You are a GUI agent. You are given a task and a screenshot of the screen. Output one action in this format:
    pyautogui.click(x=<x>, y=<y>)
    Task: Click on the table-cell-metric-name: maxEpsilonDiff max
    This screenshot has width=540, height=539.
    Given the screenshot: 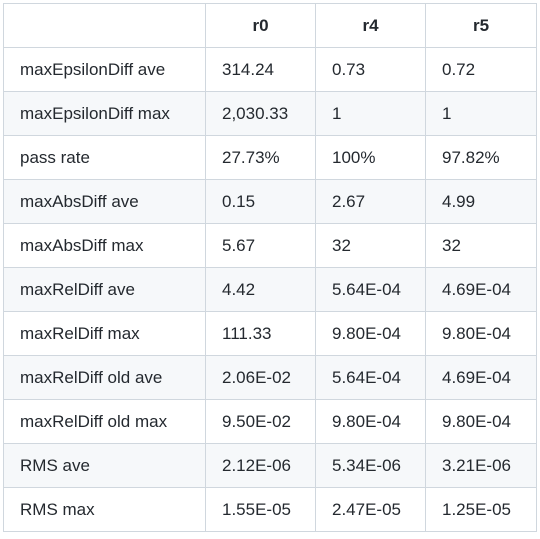 What is the action you would take?
    pyautogui.click(x=104, y=113)
    